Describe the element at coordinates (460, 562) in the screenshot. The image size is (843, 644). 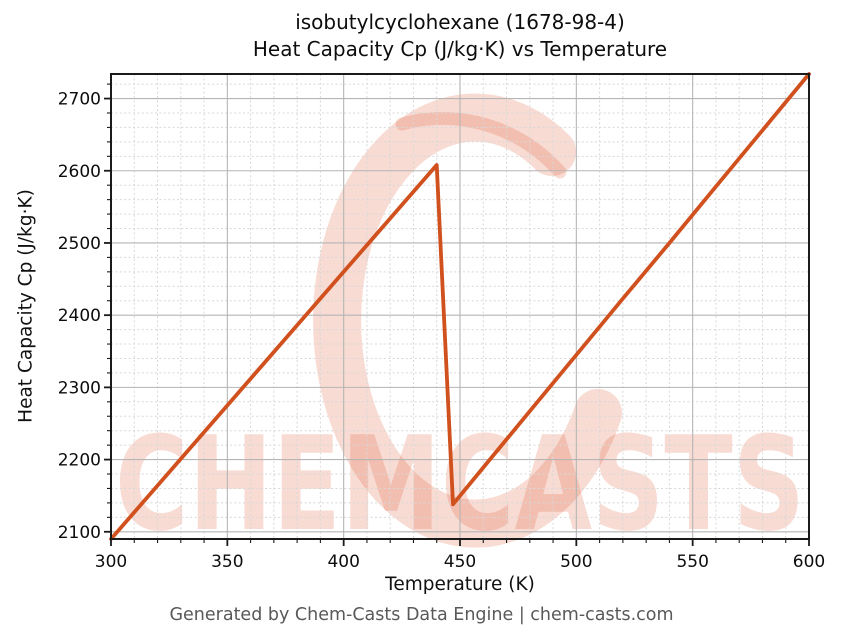
I see `x-tick-label: 450` at that location.